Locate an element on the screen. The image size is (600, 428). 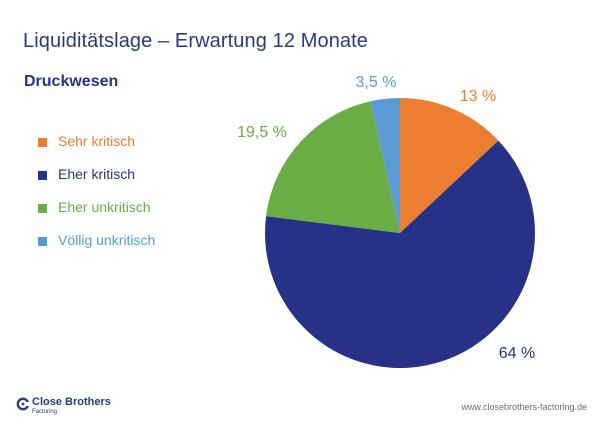
pie-slice-eher-unkritisch is located at coordinates (333, 167).